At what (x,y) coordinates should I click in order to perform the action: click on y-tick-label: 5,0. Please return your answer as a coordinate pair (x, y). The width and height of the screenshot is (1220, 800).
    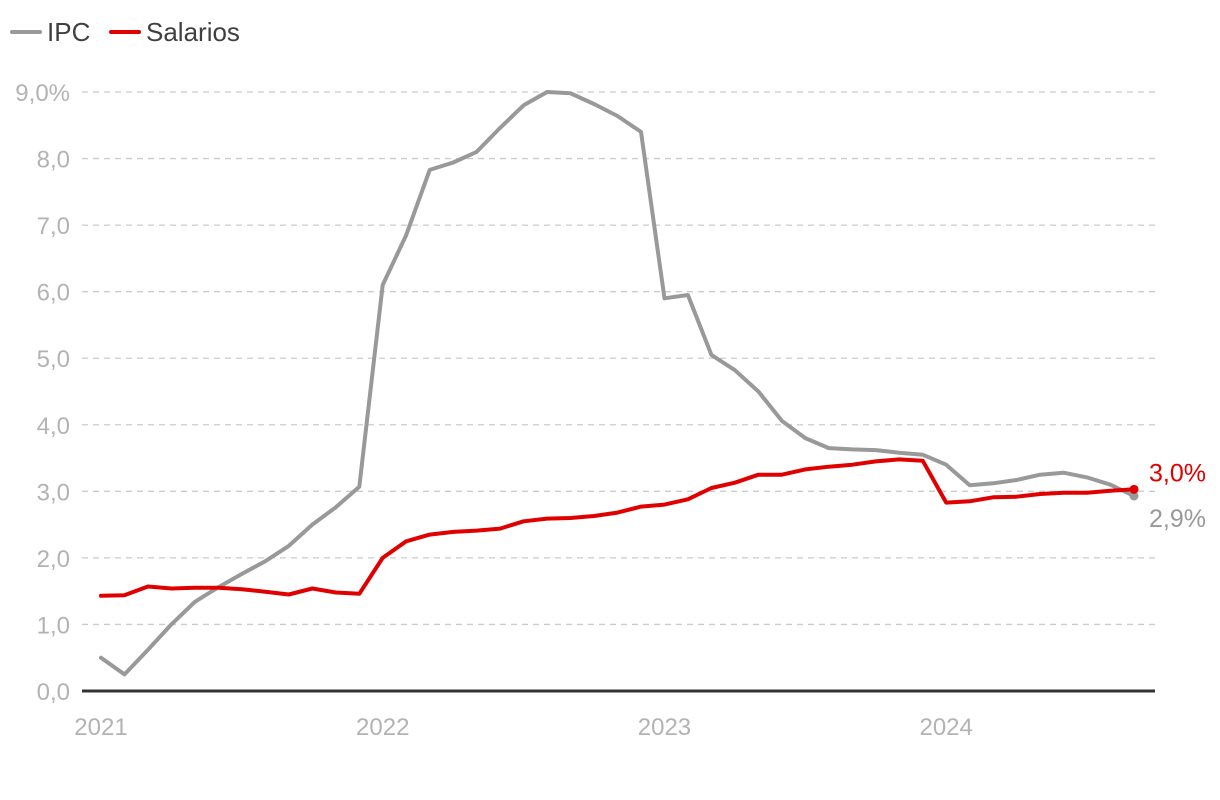
    Looking at the image, I should click on (53, 359).